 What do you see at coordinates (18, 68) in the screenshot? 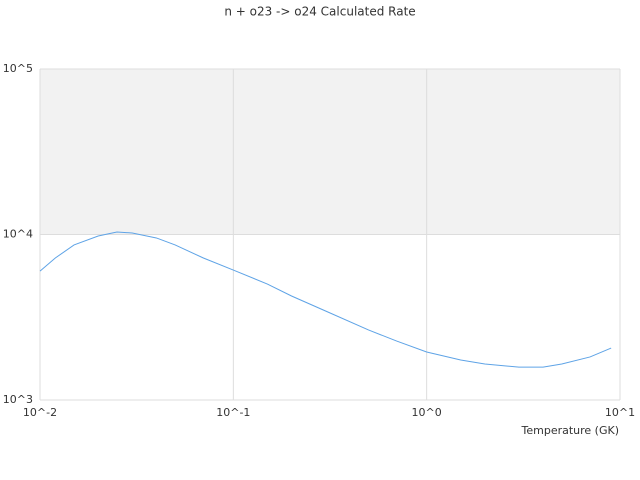
I see `y-tick-label: 10^5` at bounding box center [18, 68].